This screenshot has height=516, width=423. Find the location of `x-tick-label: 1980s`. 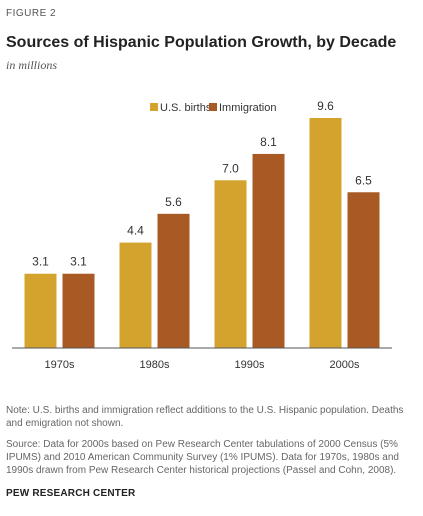

x-tick-label: 1980s is located at coordinates (155, 365).